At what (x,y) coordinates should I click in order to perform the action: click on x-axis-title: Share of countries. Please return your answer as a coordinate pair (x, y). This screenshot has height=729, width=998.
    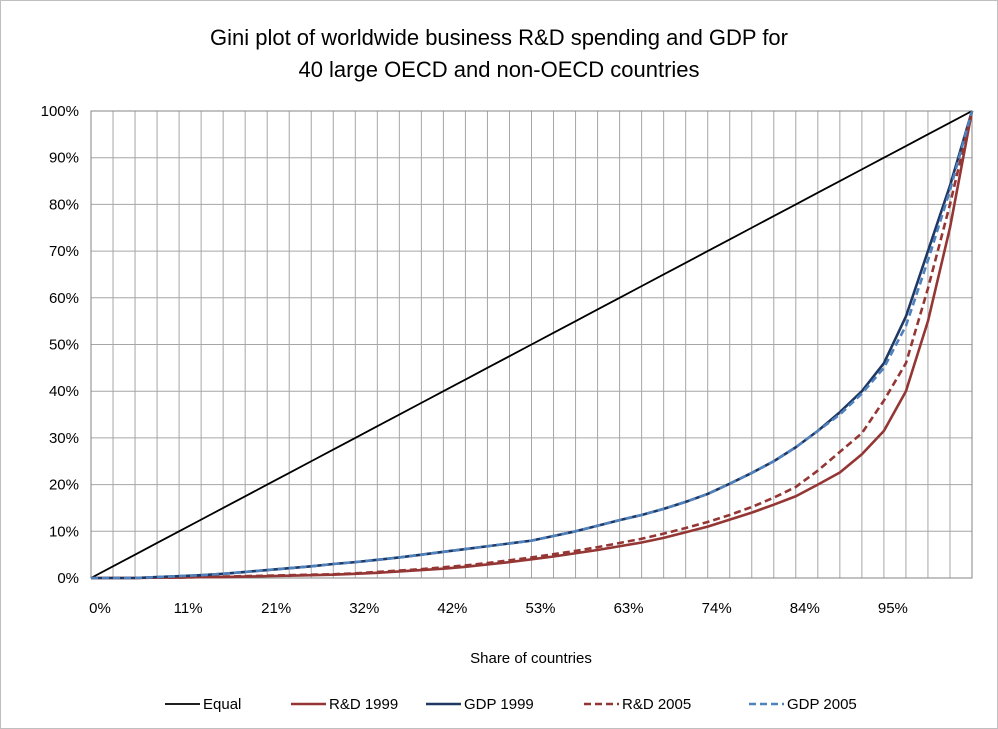
    Looking at the image, I should click on (531, 658).